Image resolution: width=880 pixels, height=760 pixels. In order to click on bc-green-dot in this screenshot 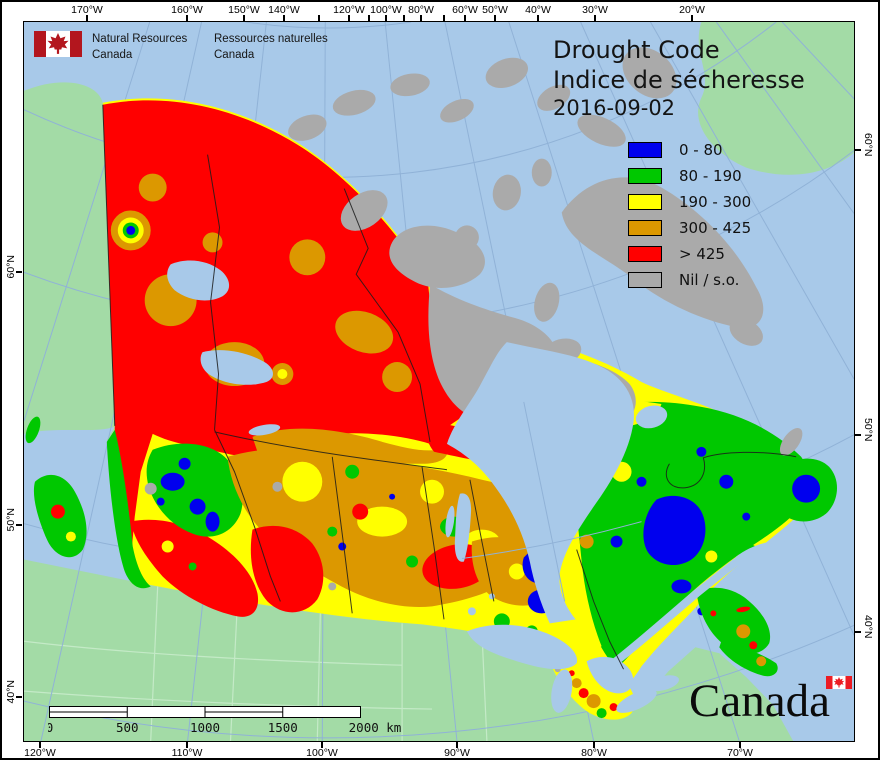, I will do `click(192, 566)`.